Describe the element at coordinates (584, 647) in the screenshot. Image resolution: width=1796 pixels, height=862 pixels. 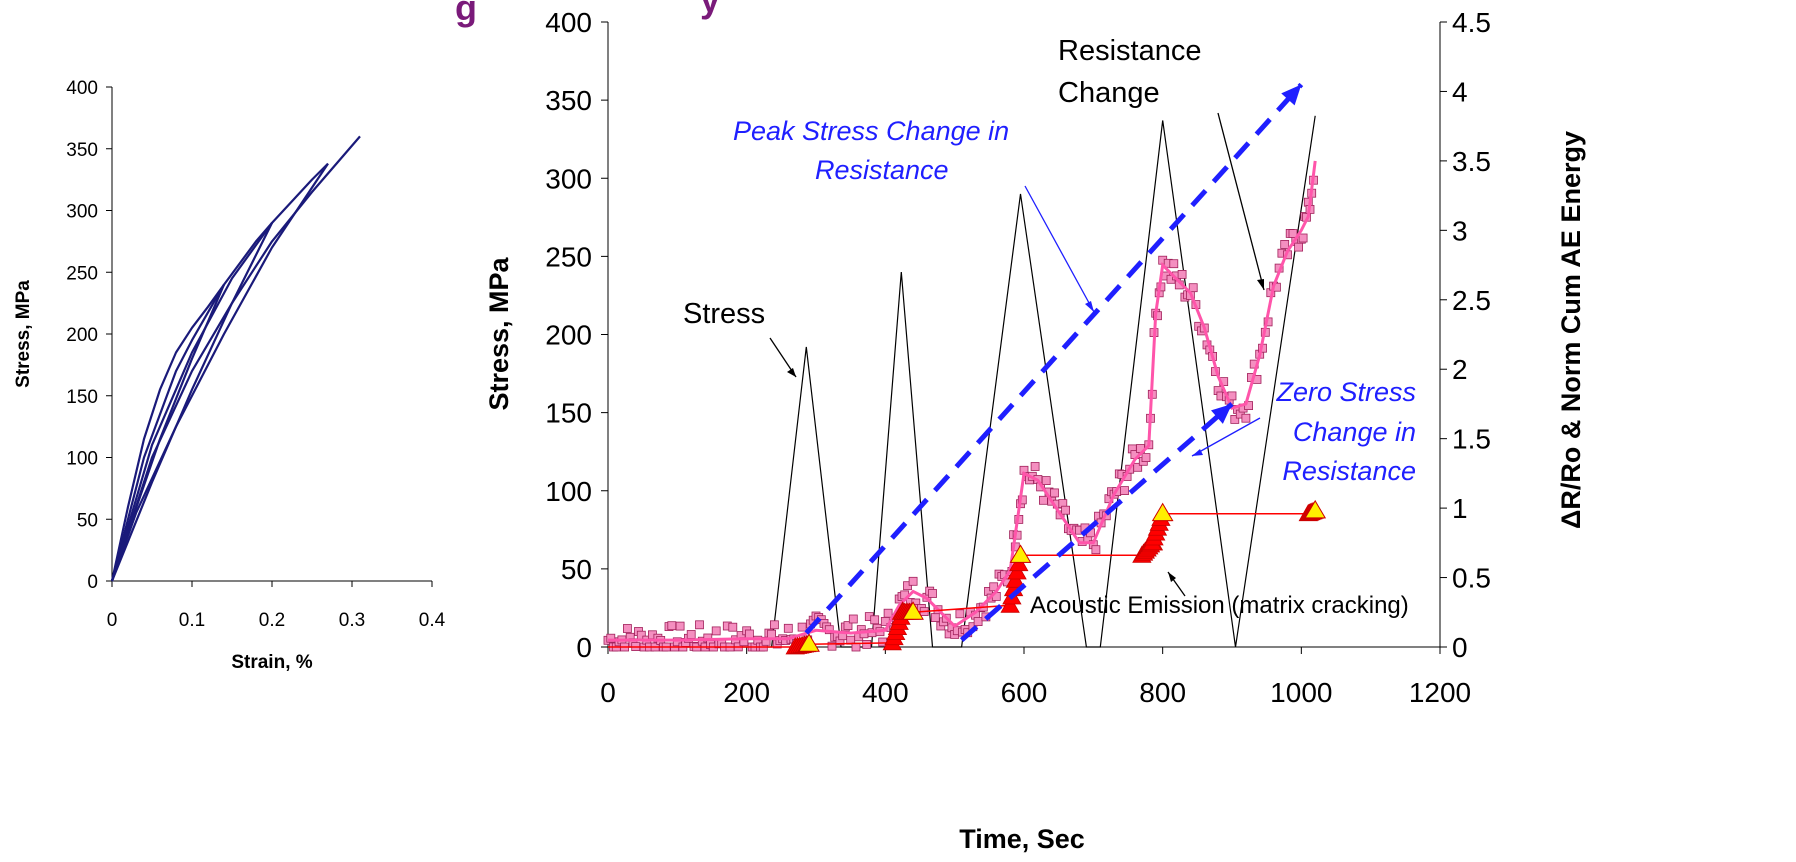
I see `right-y-tick-label: 0` at that location.